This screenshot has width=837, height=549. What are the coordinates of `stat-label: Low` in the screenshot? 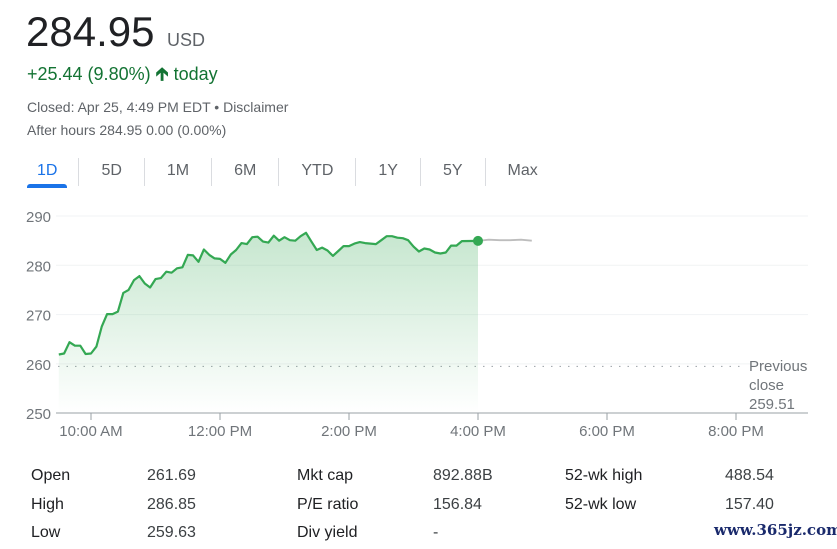 It's located at (46, 532).